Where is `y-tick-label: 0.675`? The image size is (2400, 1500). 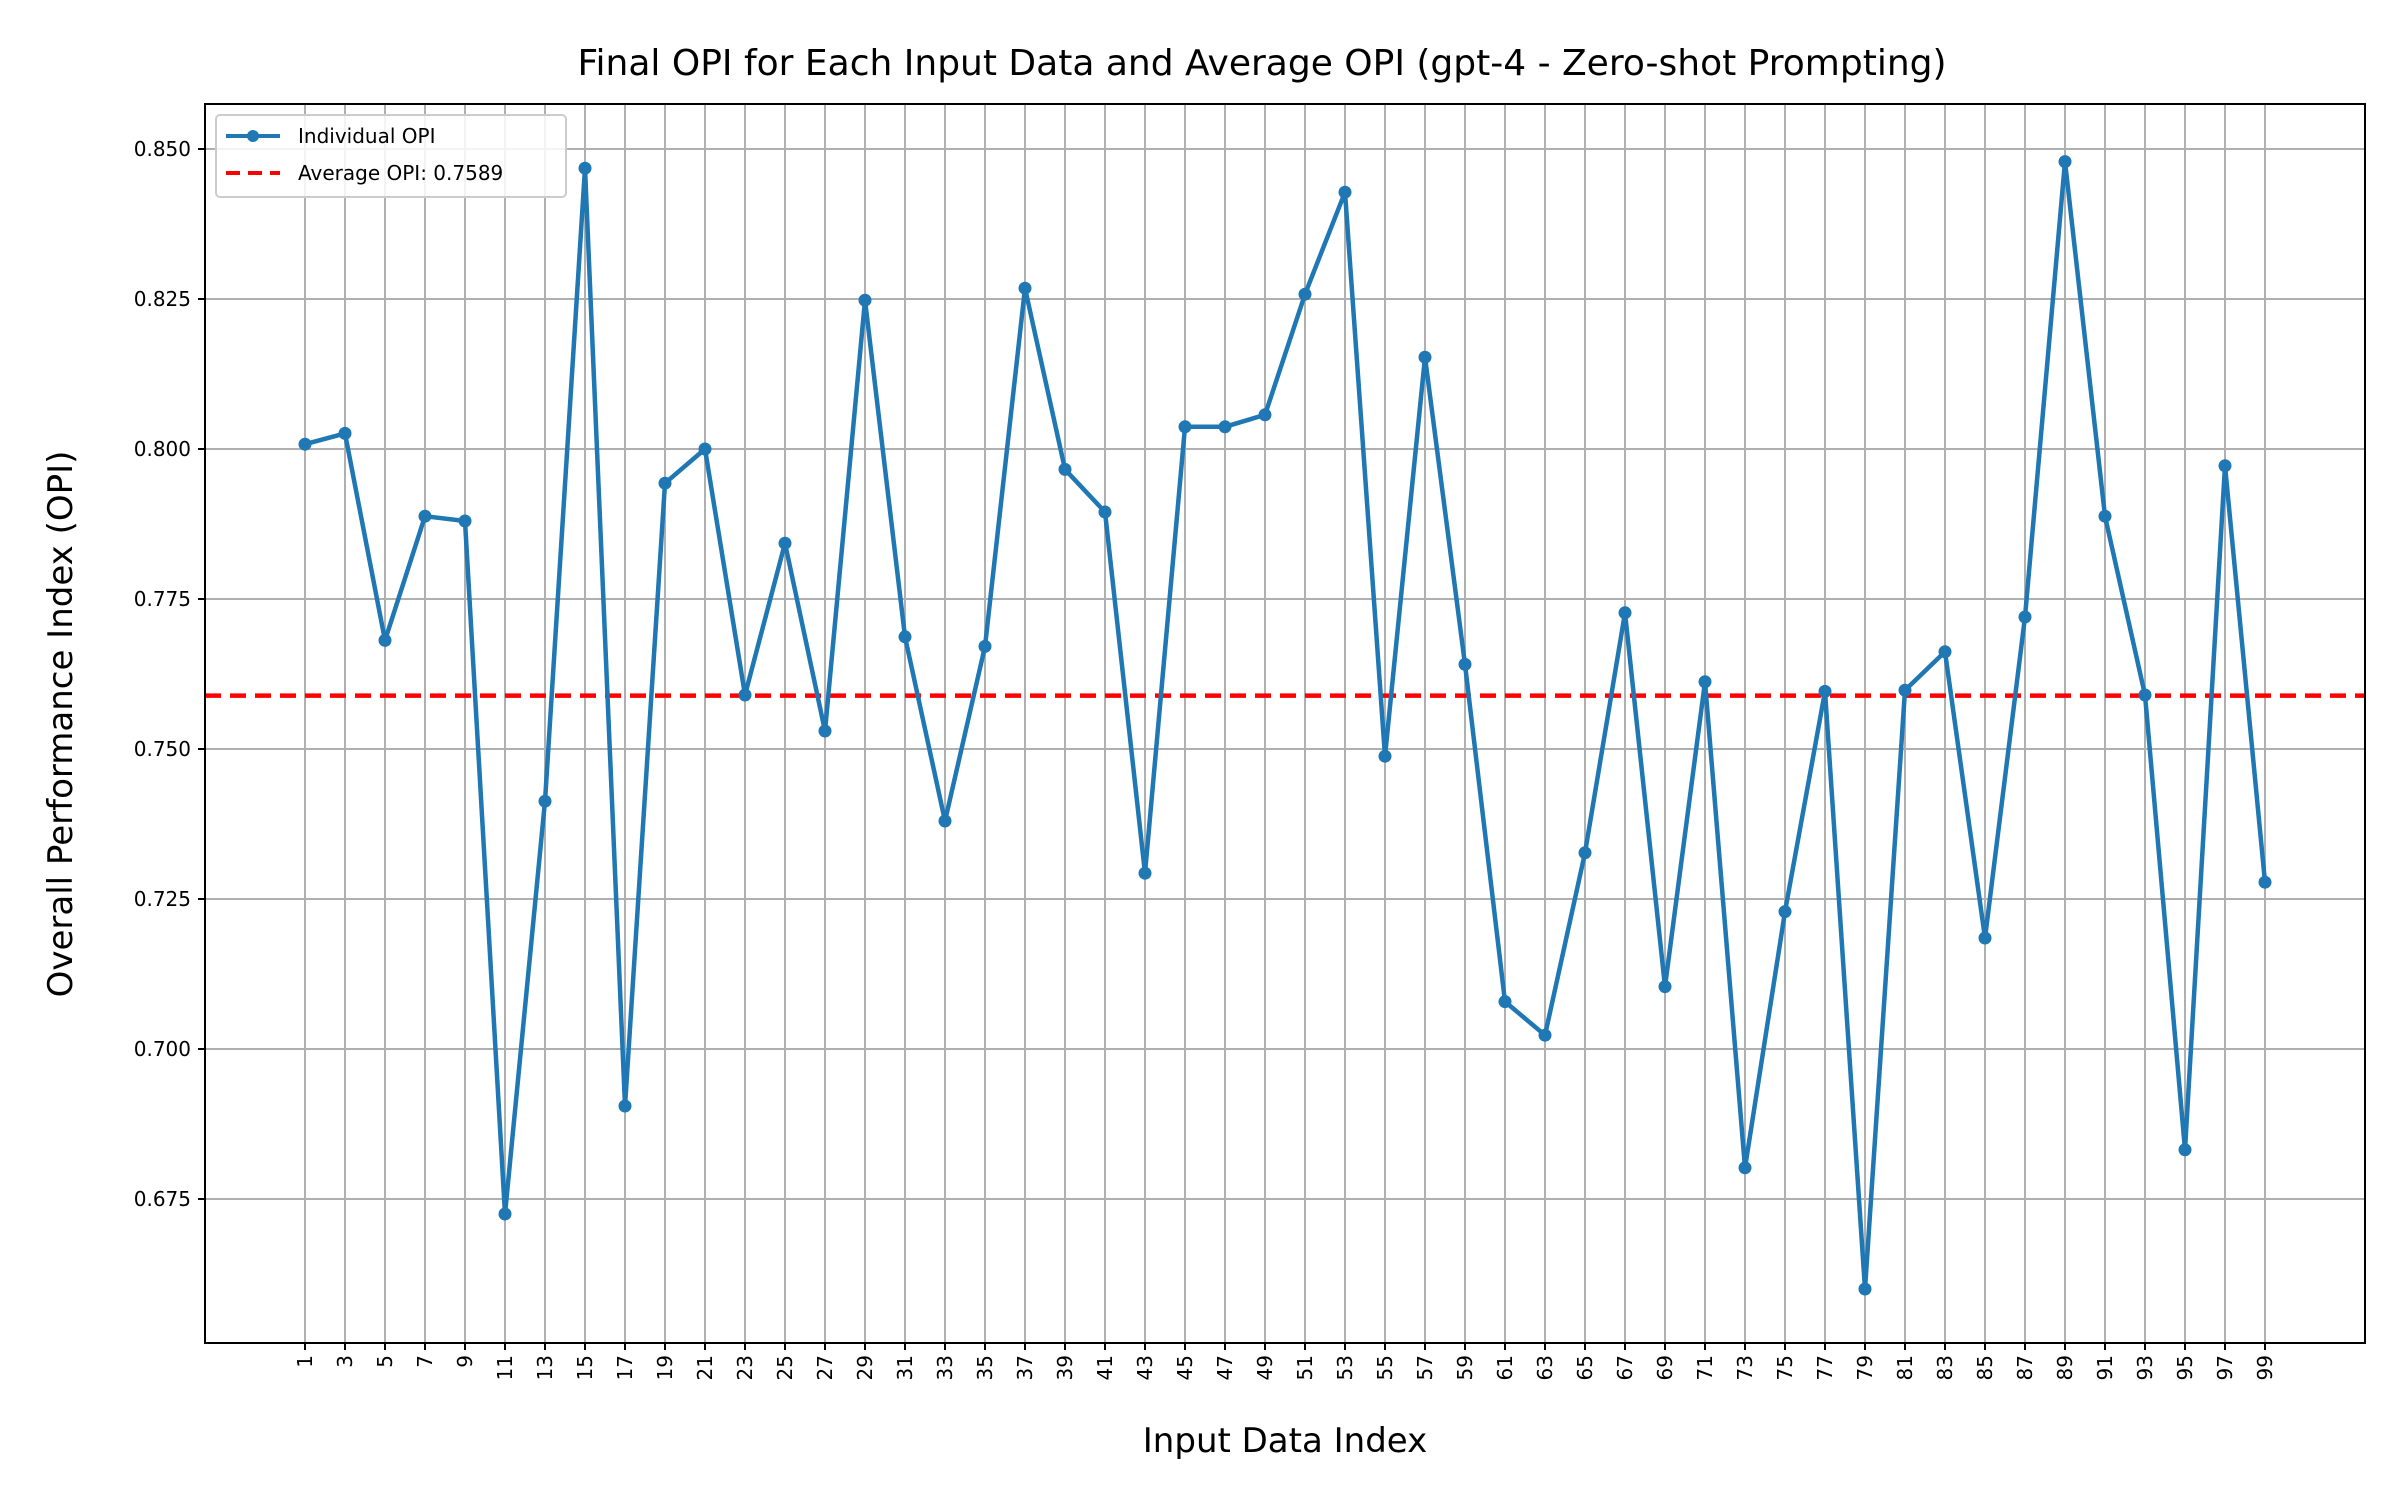 y-tick-label: 0.675 is located at coordinates (162, 1199).